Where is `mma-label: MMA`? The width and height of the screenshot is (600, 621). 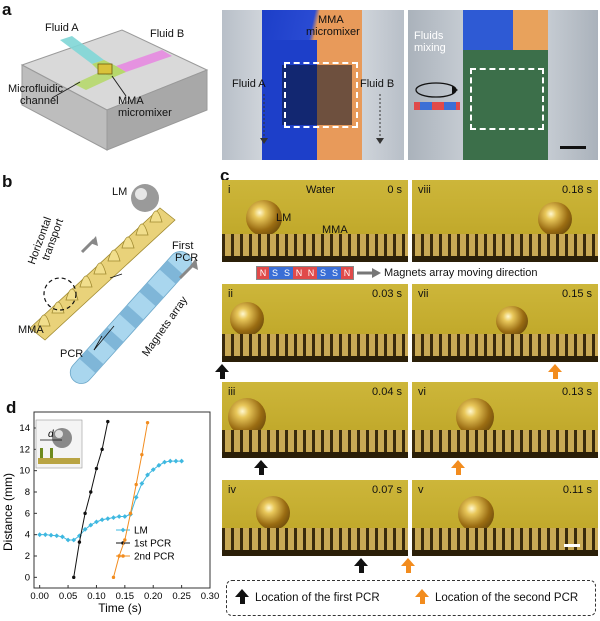
mma-label: MMA is located at coordinates (131, 101).